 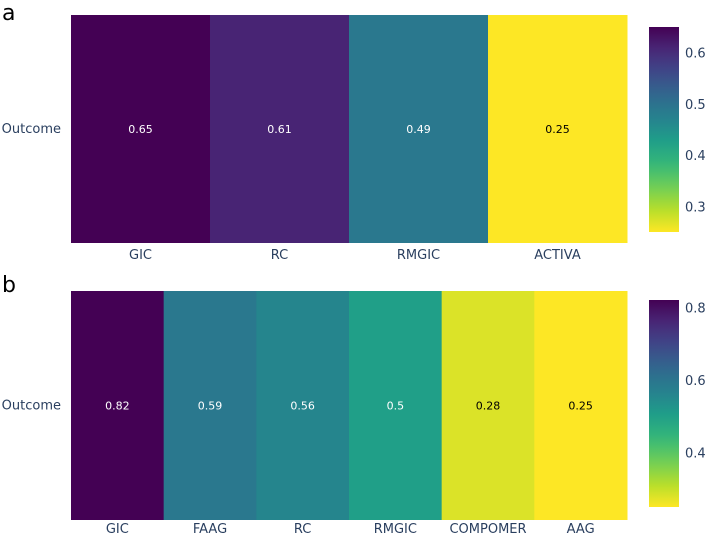 What do you see at coordinates (396, 406) in the screenshot?
I see `cell-value-label: 0.5` at bounding box center [396, 406].